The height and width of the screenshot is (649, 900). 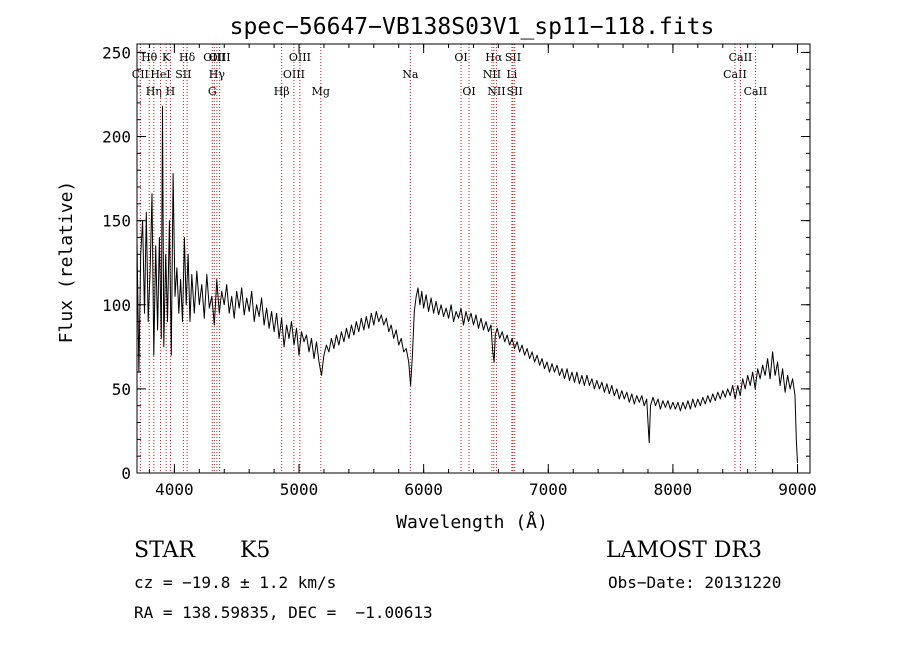 What do you see at coordinates (66, 262) in the screenshot?
I see `y-axis-label: Flux (relative)` at bounding box center [66, 262].